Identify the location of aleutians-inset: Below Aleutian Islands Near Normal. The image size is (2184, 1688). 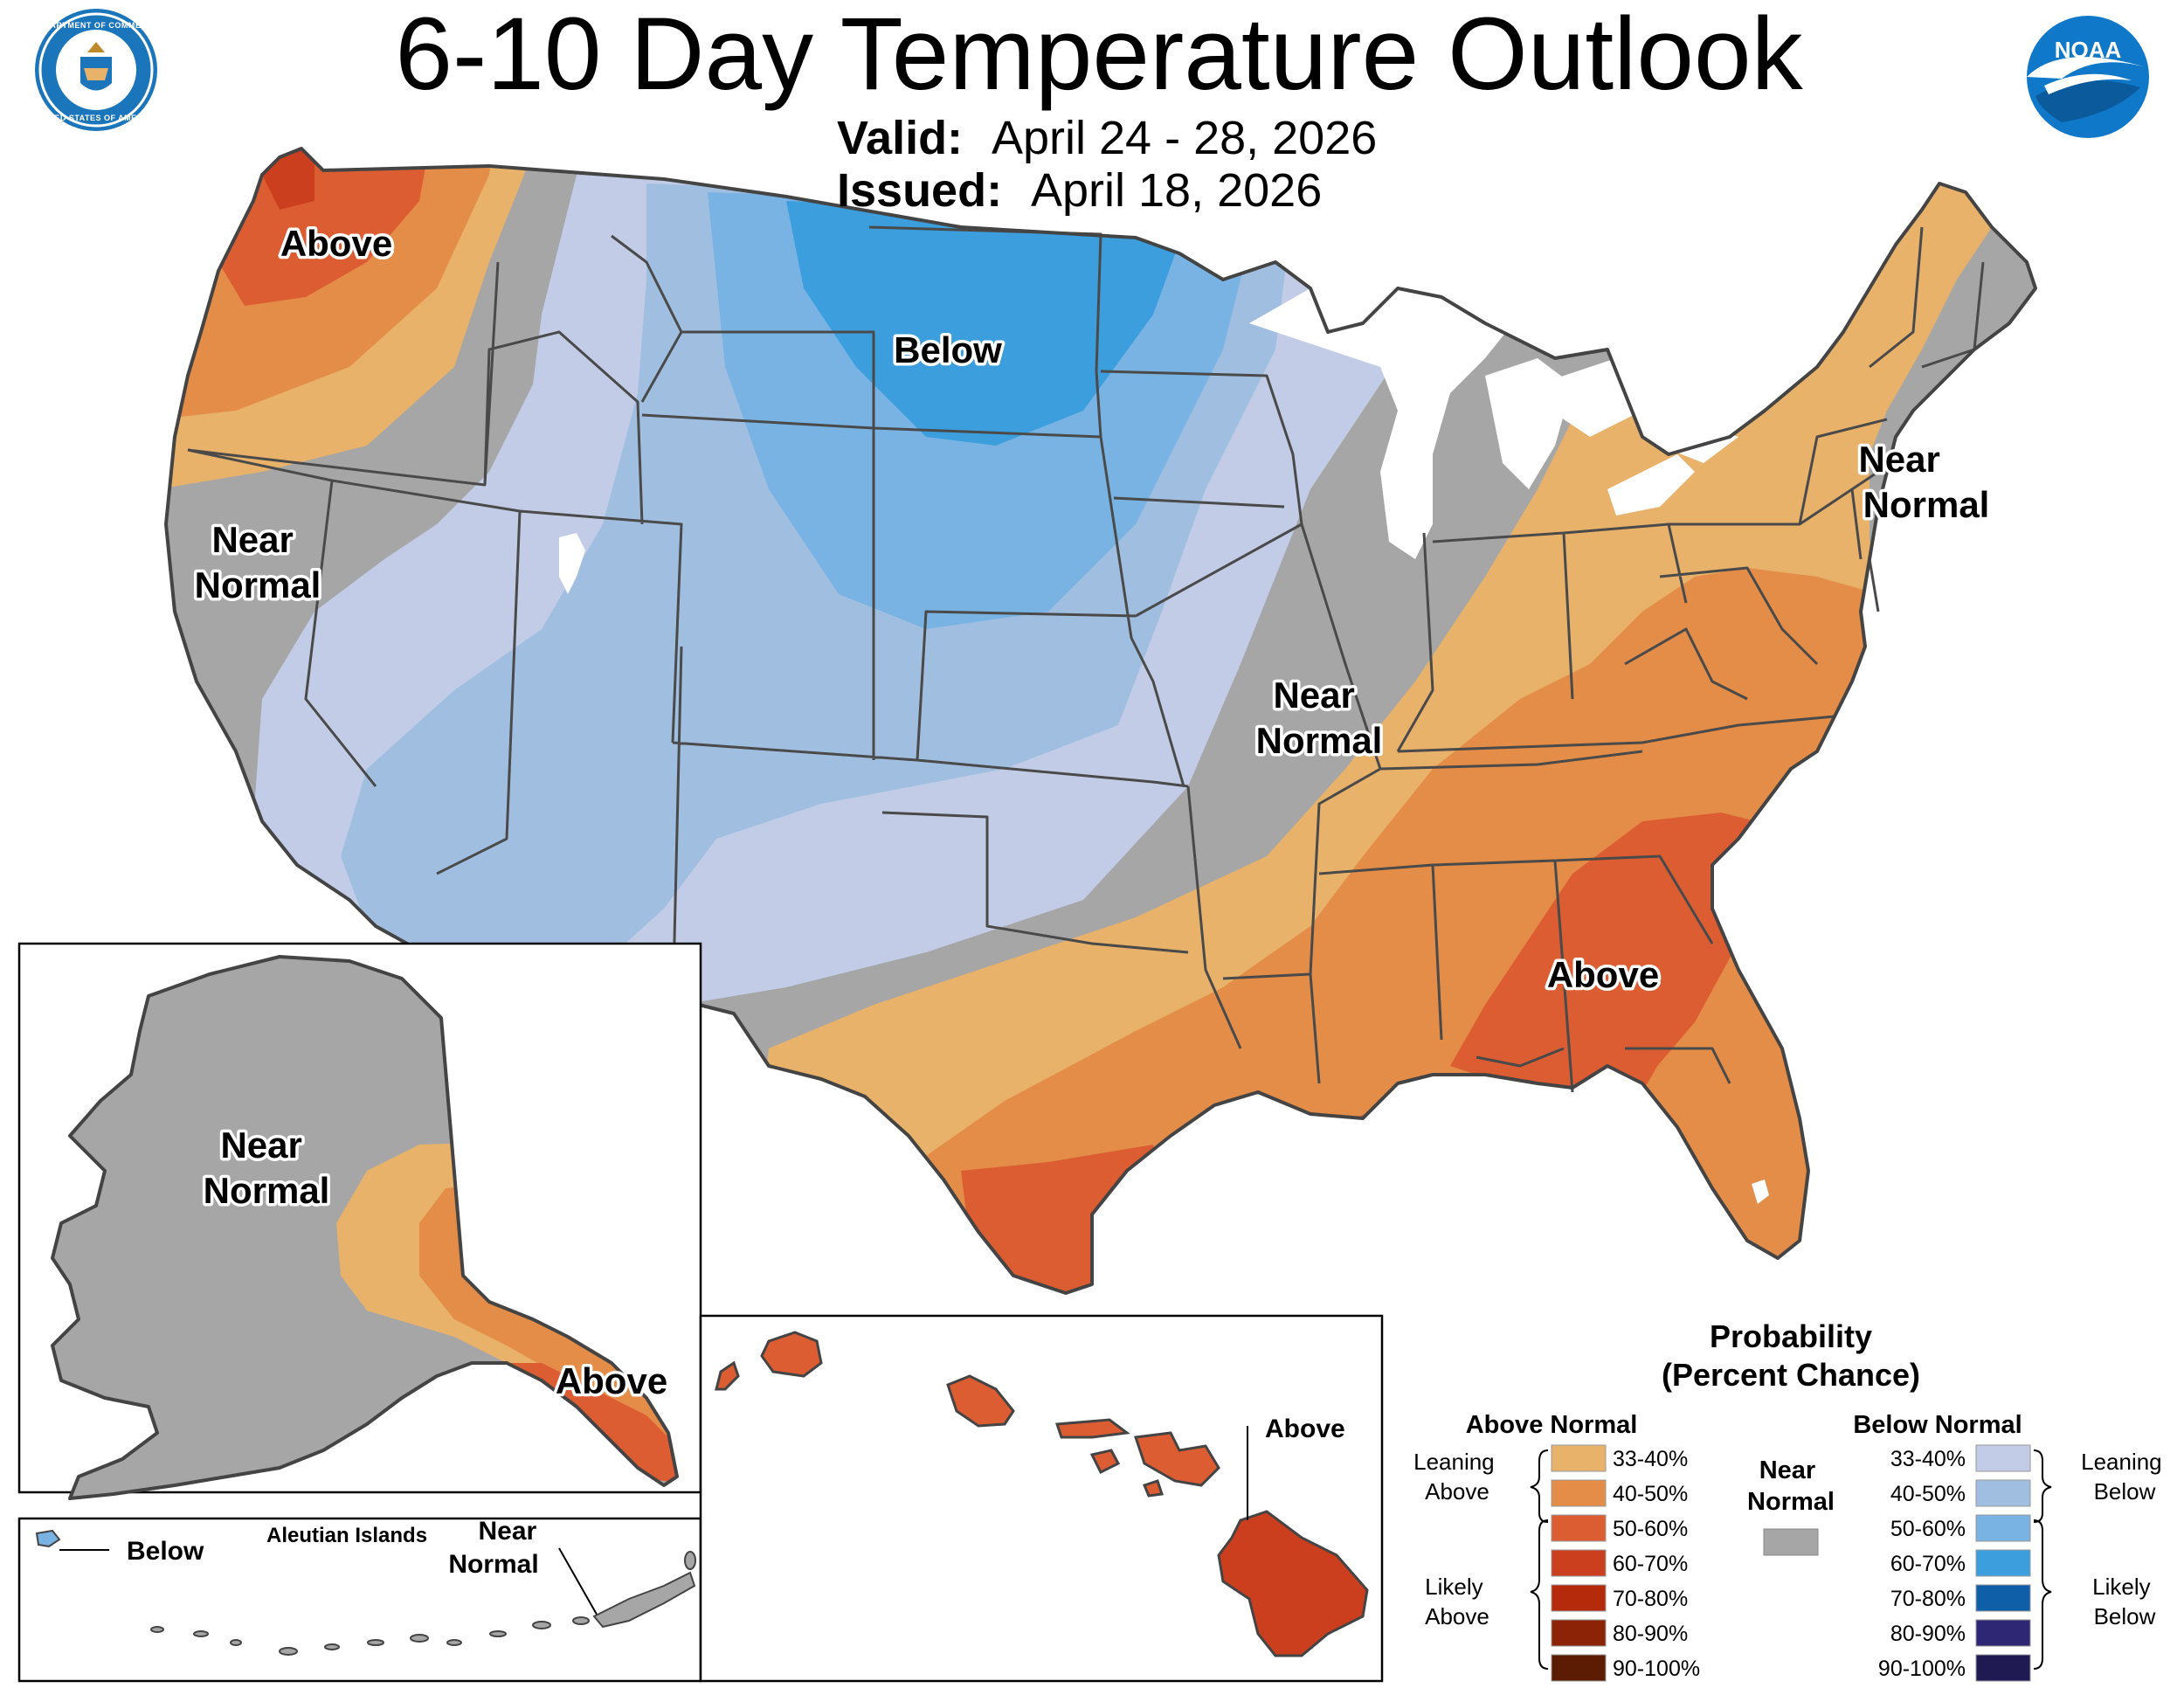
(359, 1600).